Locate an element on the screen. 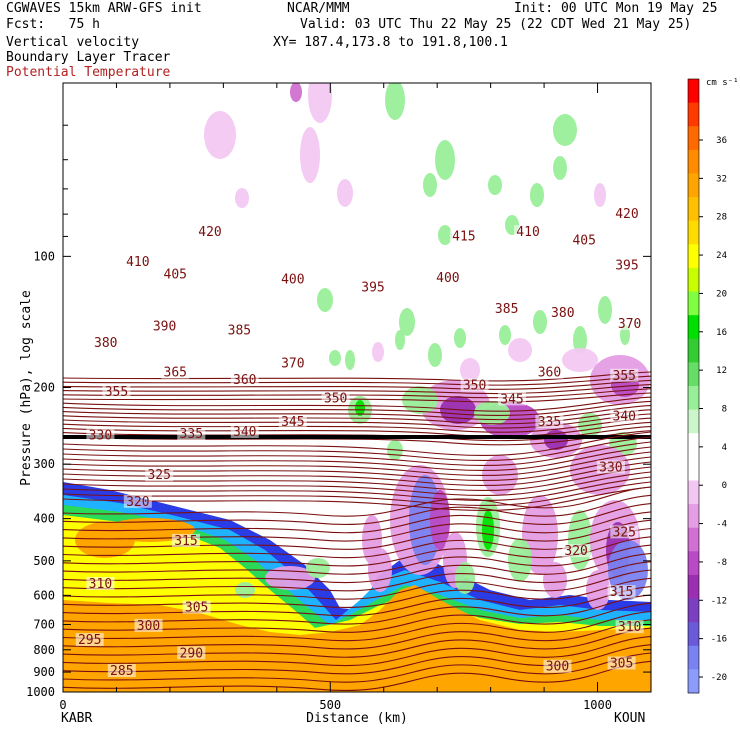  theta-label: 350 is located at coordinates (335, 399).